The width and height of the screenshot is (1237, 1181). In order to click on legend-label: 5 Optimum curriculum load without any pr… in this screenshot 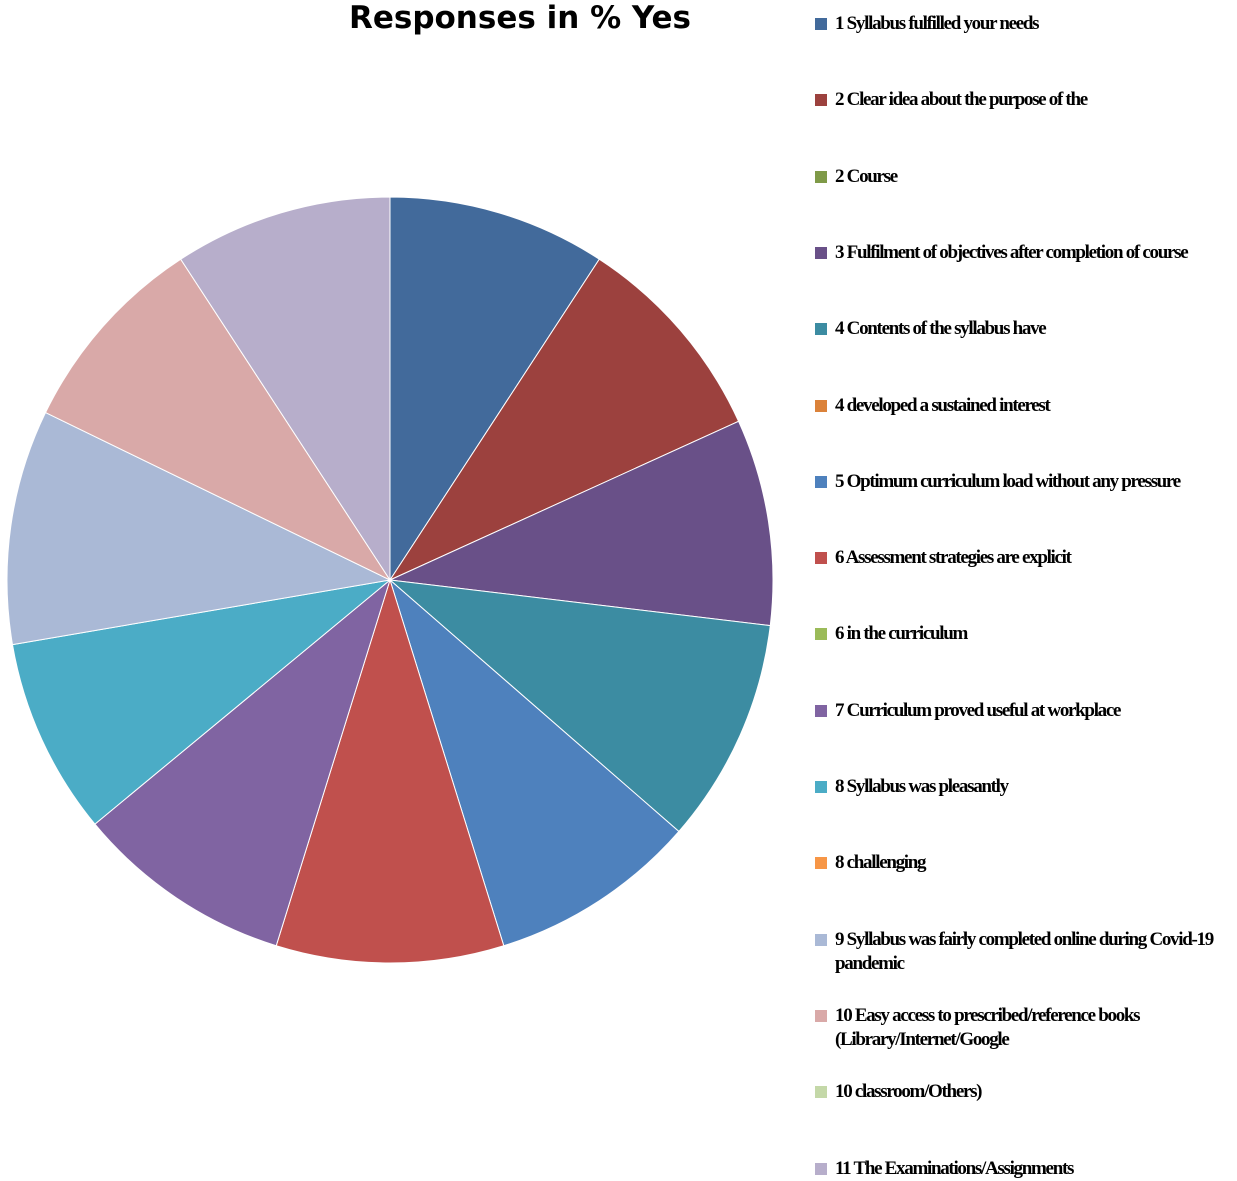, I will do `click(1008, 481)`.